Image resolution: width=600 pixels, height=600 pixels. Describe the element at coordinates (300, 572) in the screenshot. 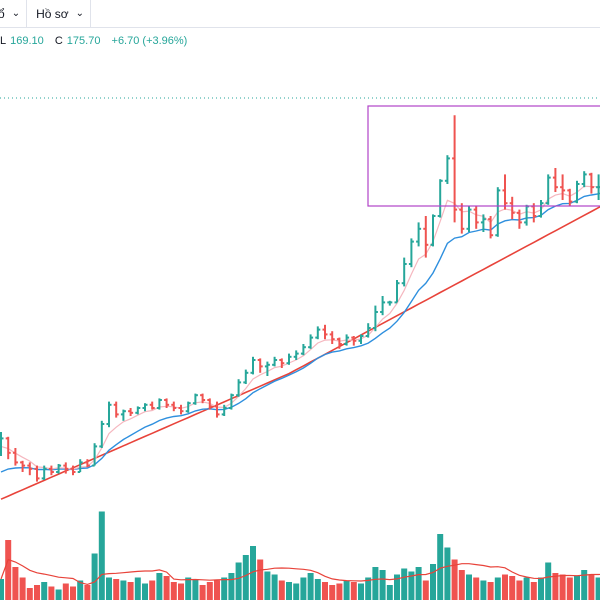

I see `volume-average-line` at that location.